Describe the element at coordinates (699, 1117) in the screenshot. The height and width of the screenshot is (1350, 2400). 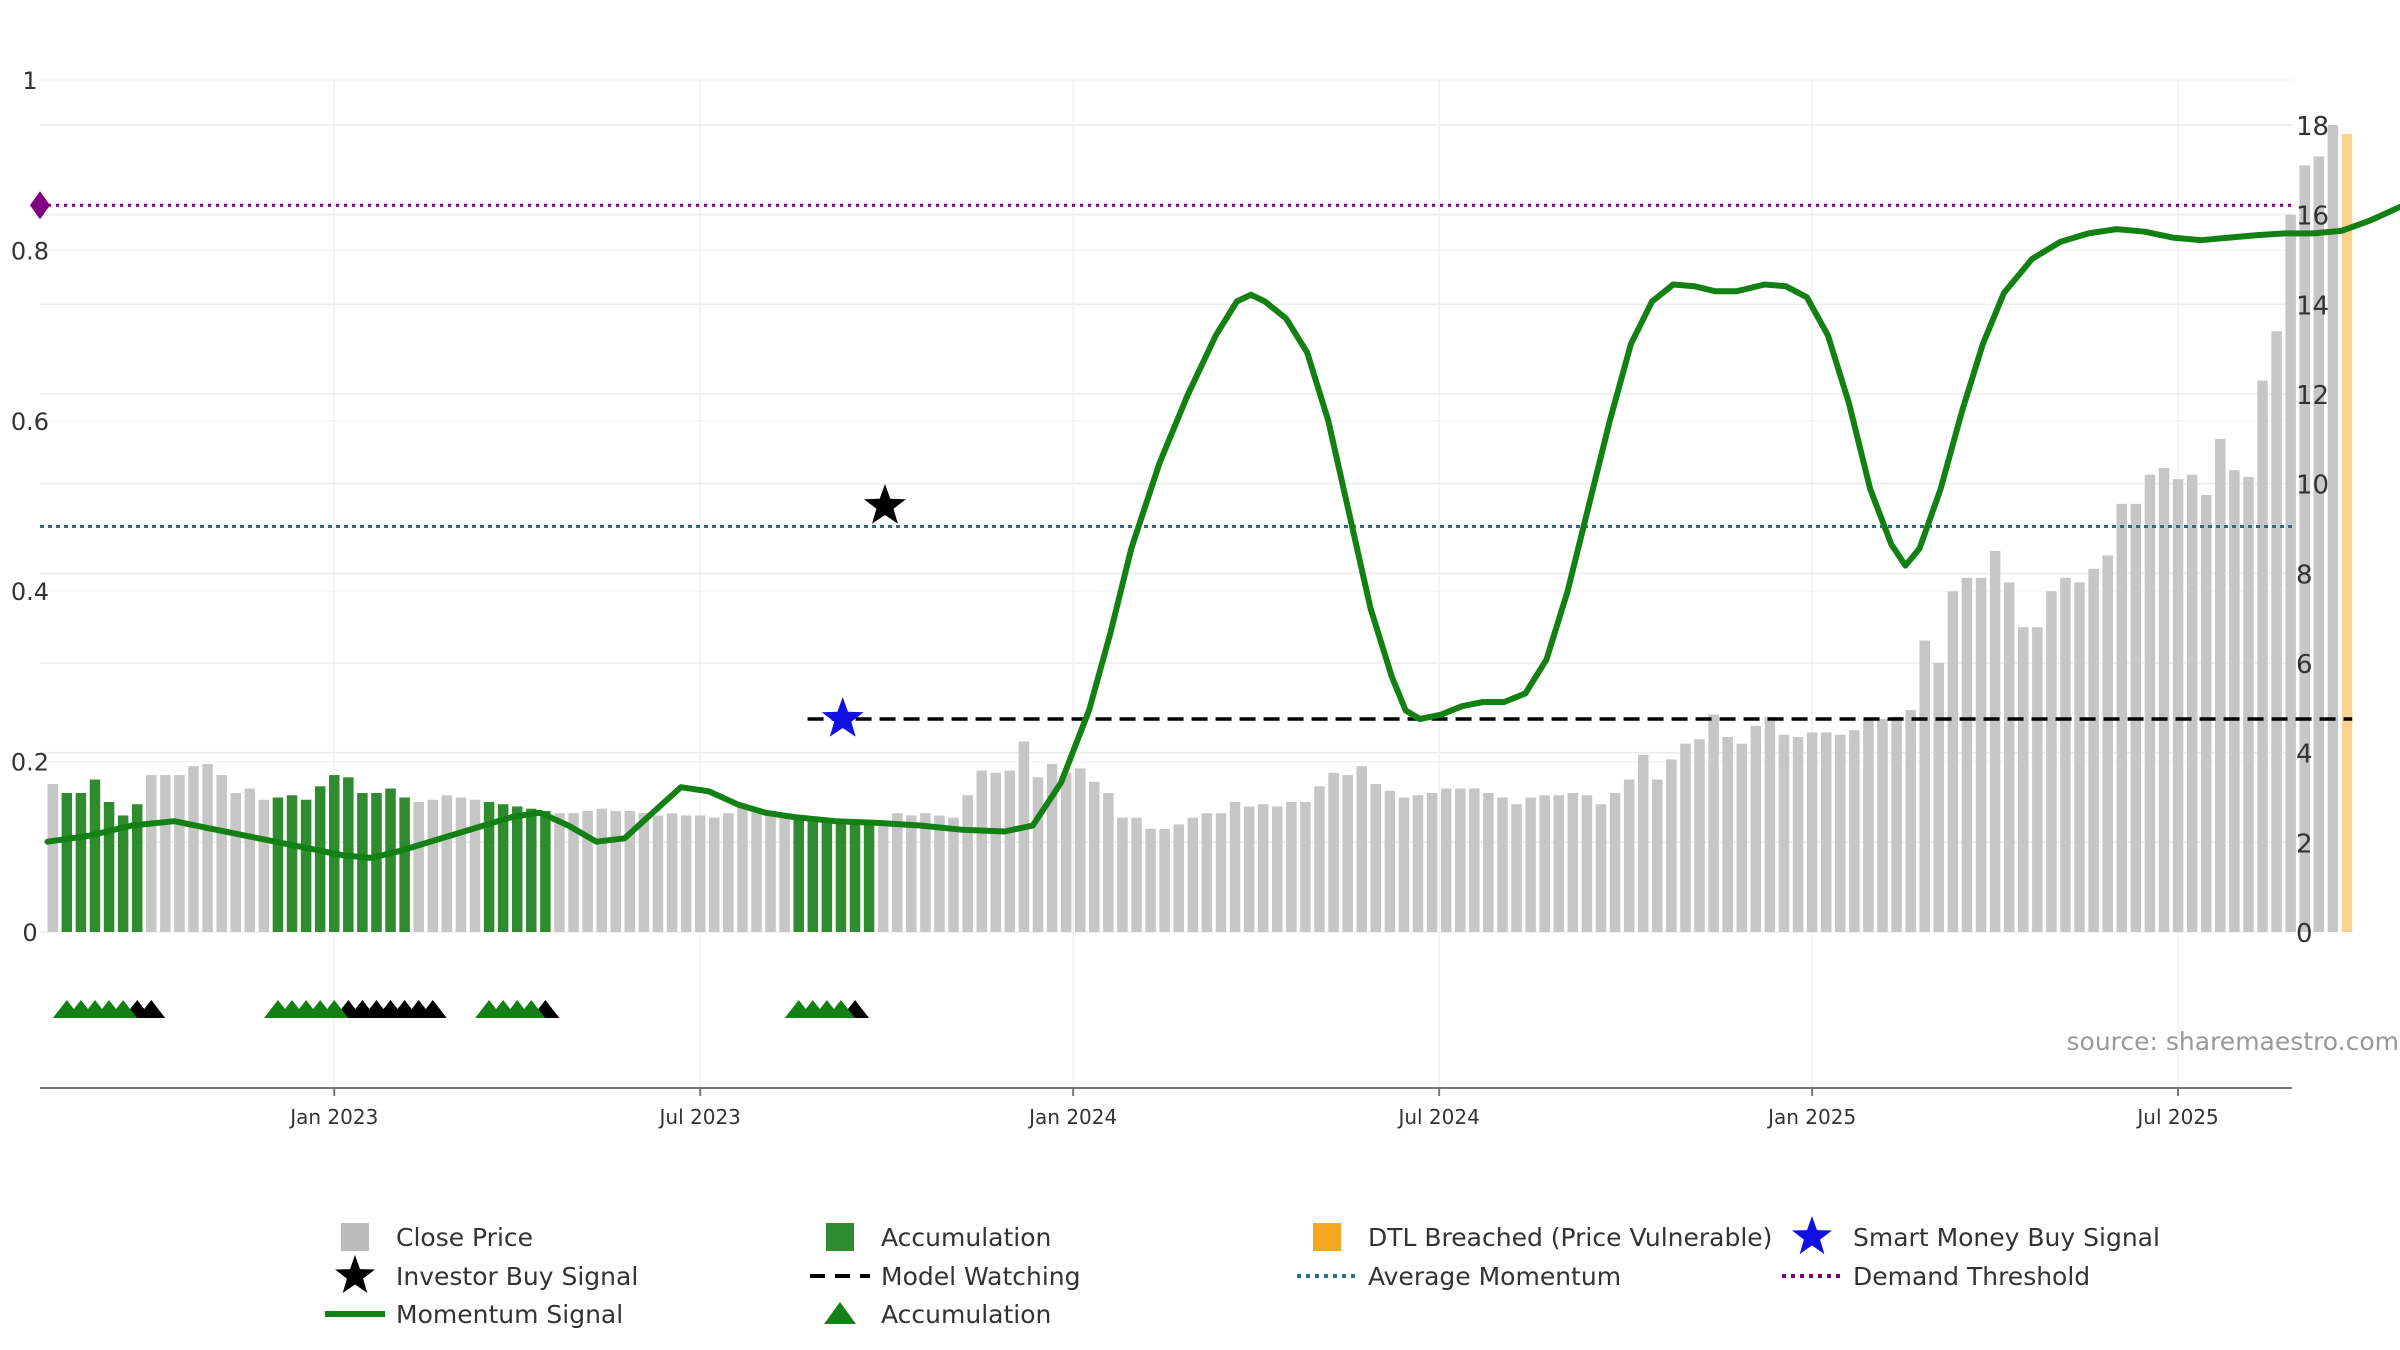
I see `x-tick-label-1: Jul 2023` at that location.